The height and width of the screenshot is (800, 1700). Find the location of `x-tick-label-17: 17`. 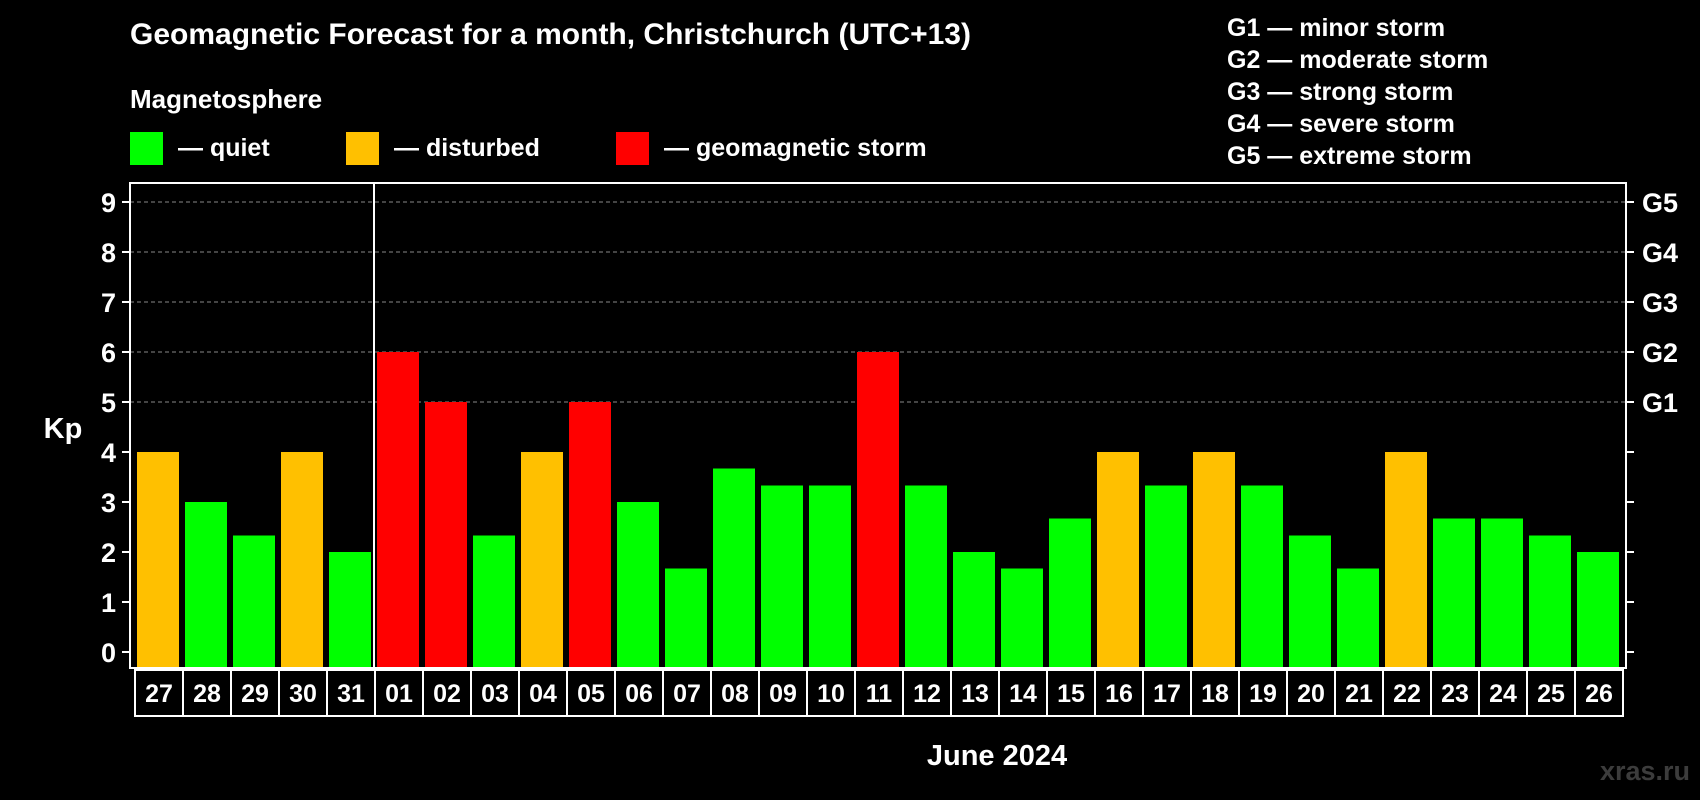

x-tick-label-17: 17 is located at coordinates (1167, 694).